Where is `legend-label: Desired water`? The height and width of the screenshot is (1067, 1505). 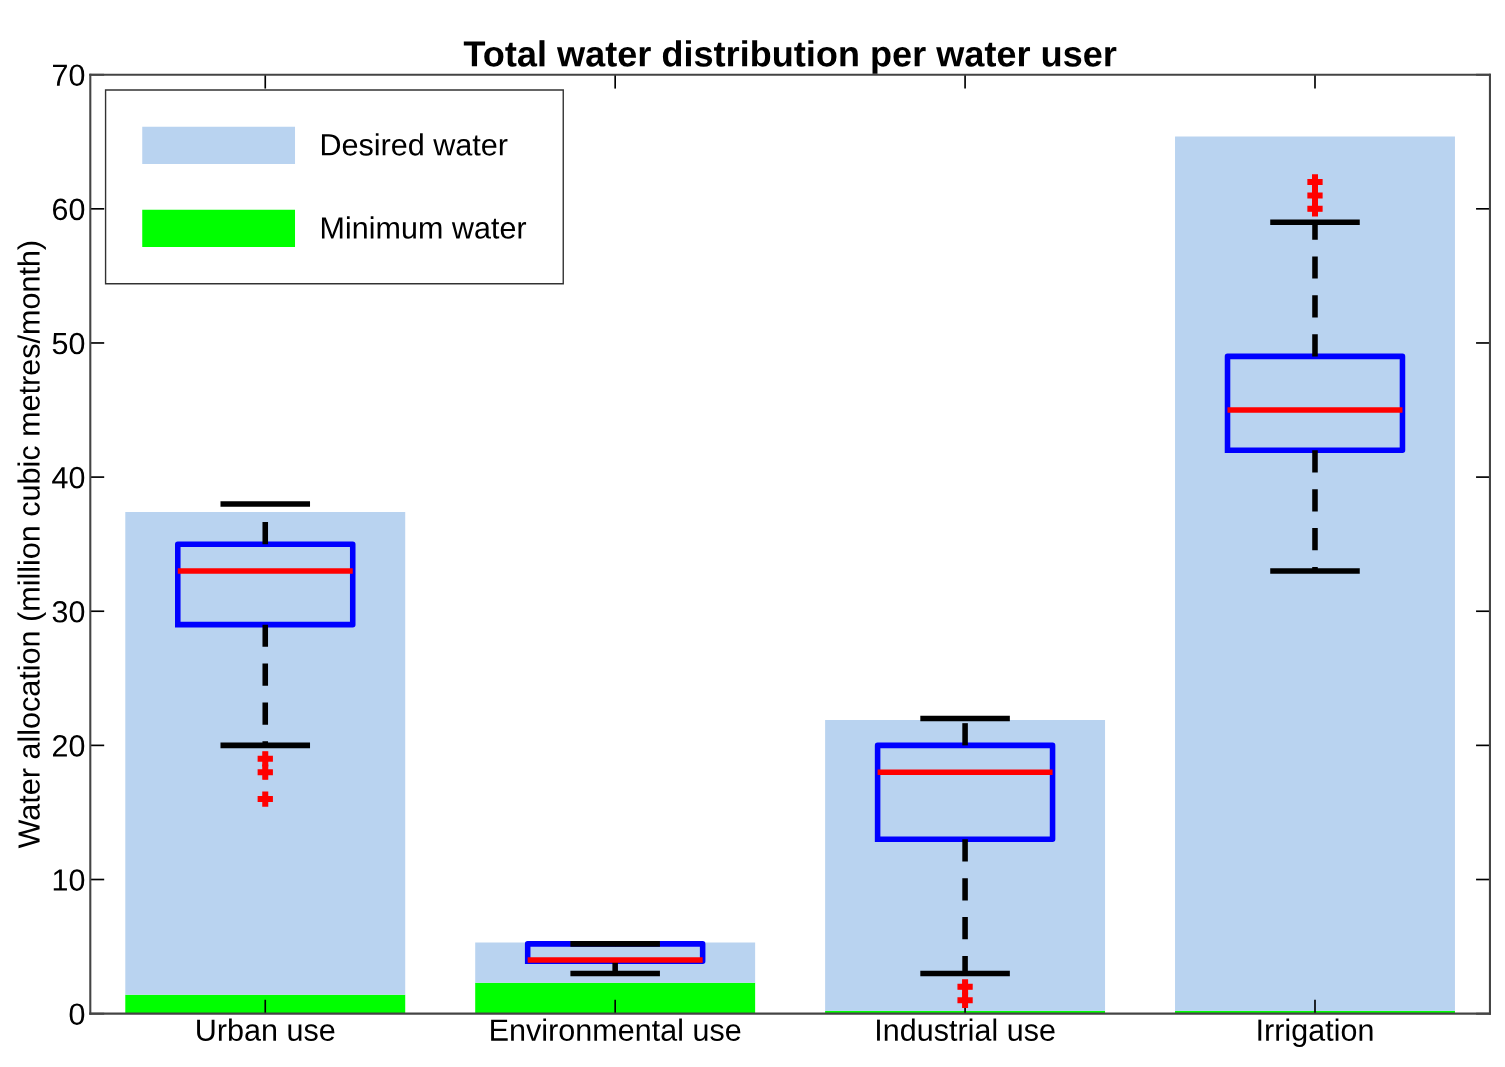 legend-label: Desired water is located at coordinates (414, 144).